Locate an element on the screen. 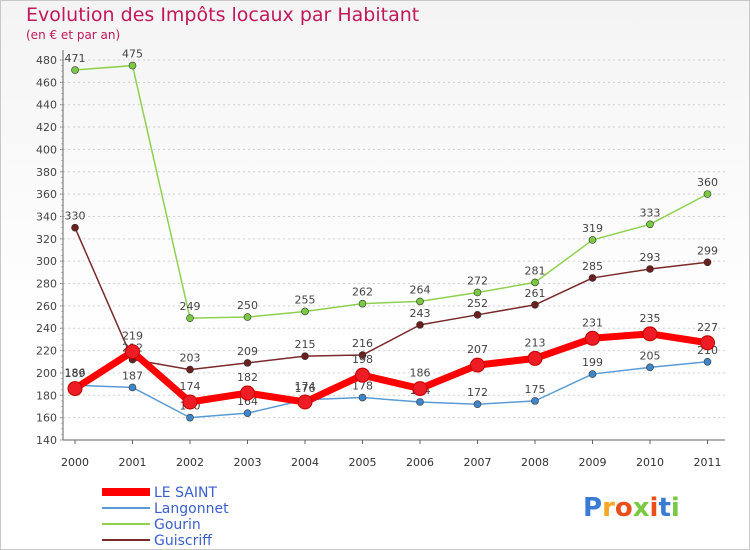 The width and height of the screenshot is (750, 550). y-tick-label: 400 is located at coordinates (46, 149).